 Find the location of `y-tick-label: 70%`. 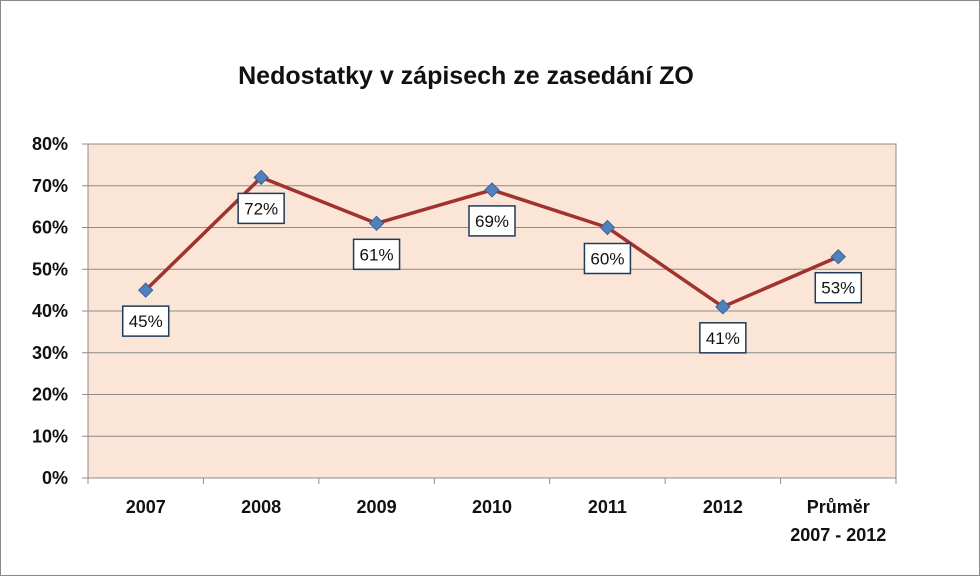

y-tick-label: 70% is located at coordinates (50, 186).